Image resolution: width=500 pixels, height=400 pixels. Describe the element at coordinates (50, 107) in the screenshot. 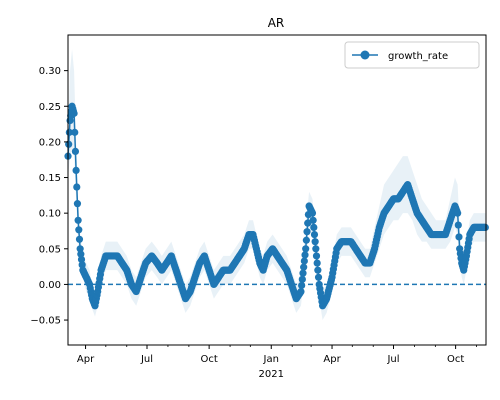

I see `y-tick-label: 0.25` at that location.